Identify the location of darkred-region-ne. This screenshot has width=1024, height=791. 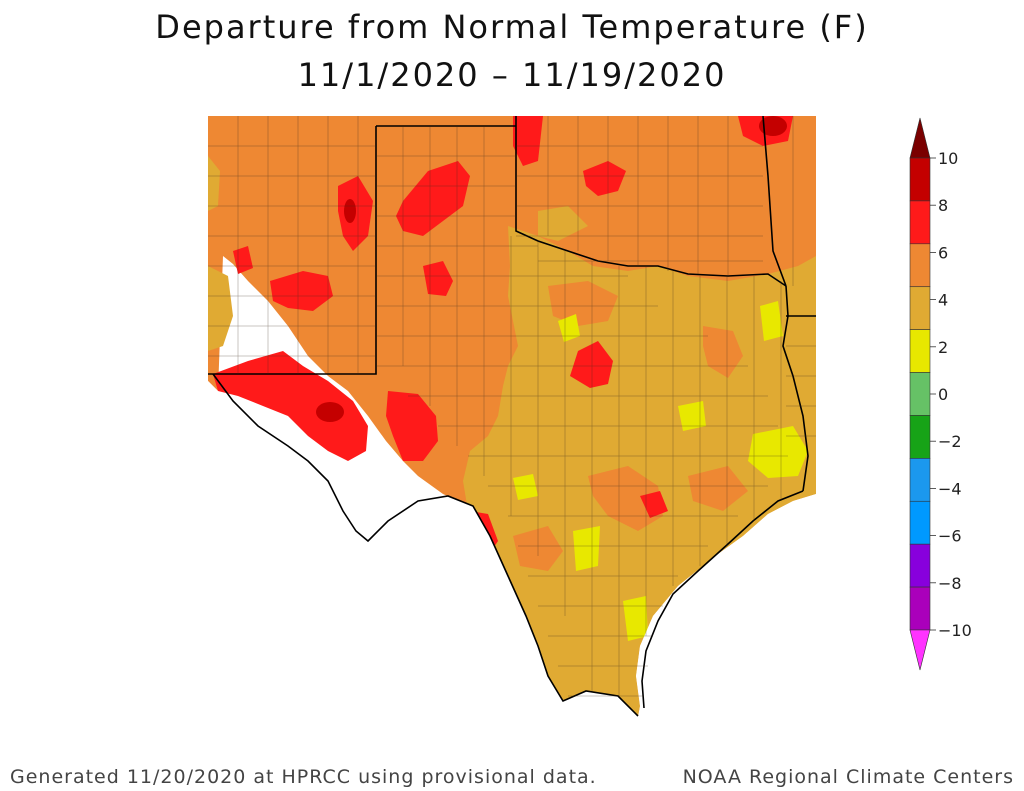
(773, 126).